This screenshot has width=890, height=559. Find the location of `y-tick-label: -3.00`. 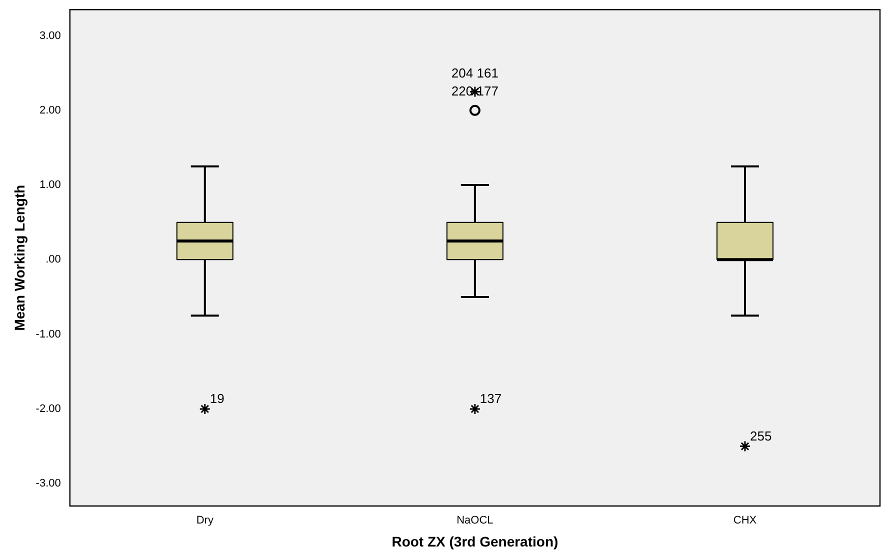

y-tick-label: -3.00 is located at coordinates (48, 484).